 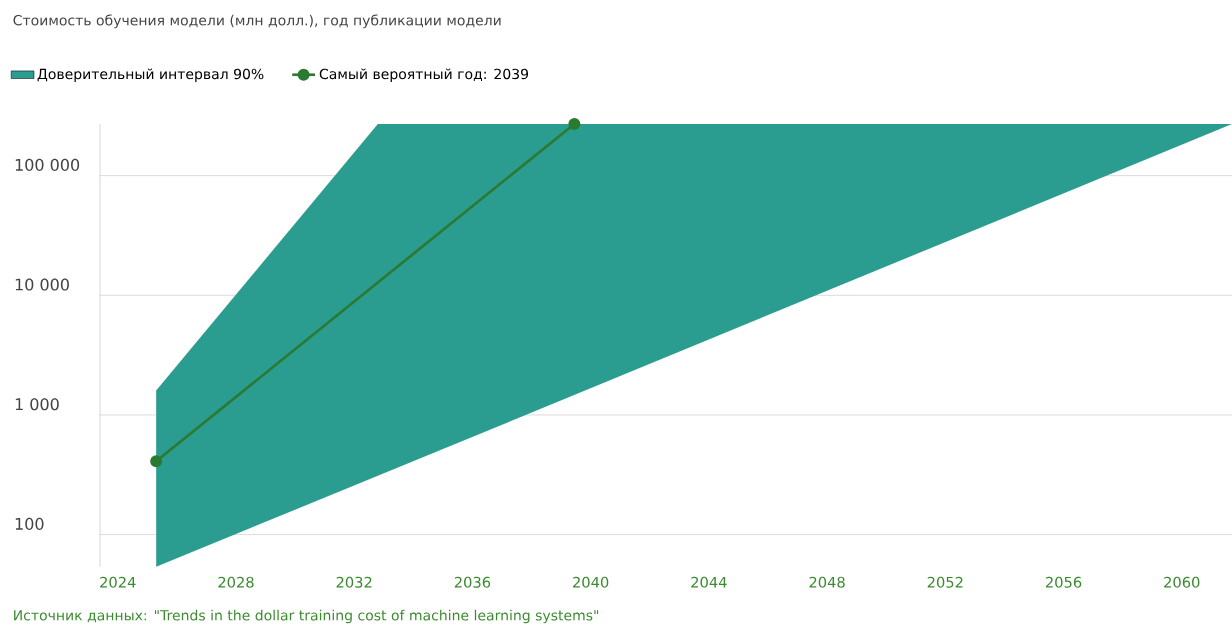 What do you see at coordinates (354, 582) in the screenshot?
I see `x-tick-label: 2032` at bounding box center [354, 582].